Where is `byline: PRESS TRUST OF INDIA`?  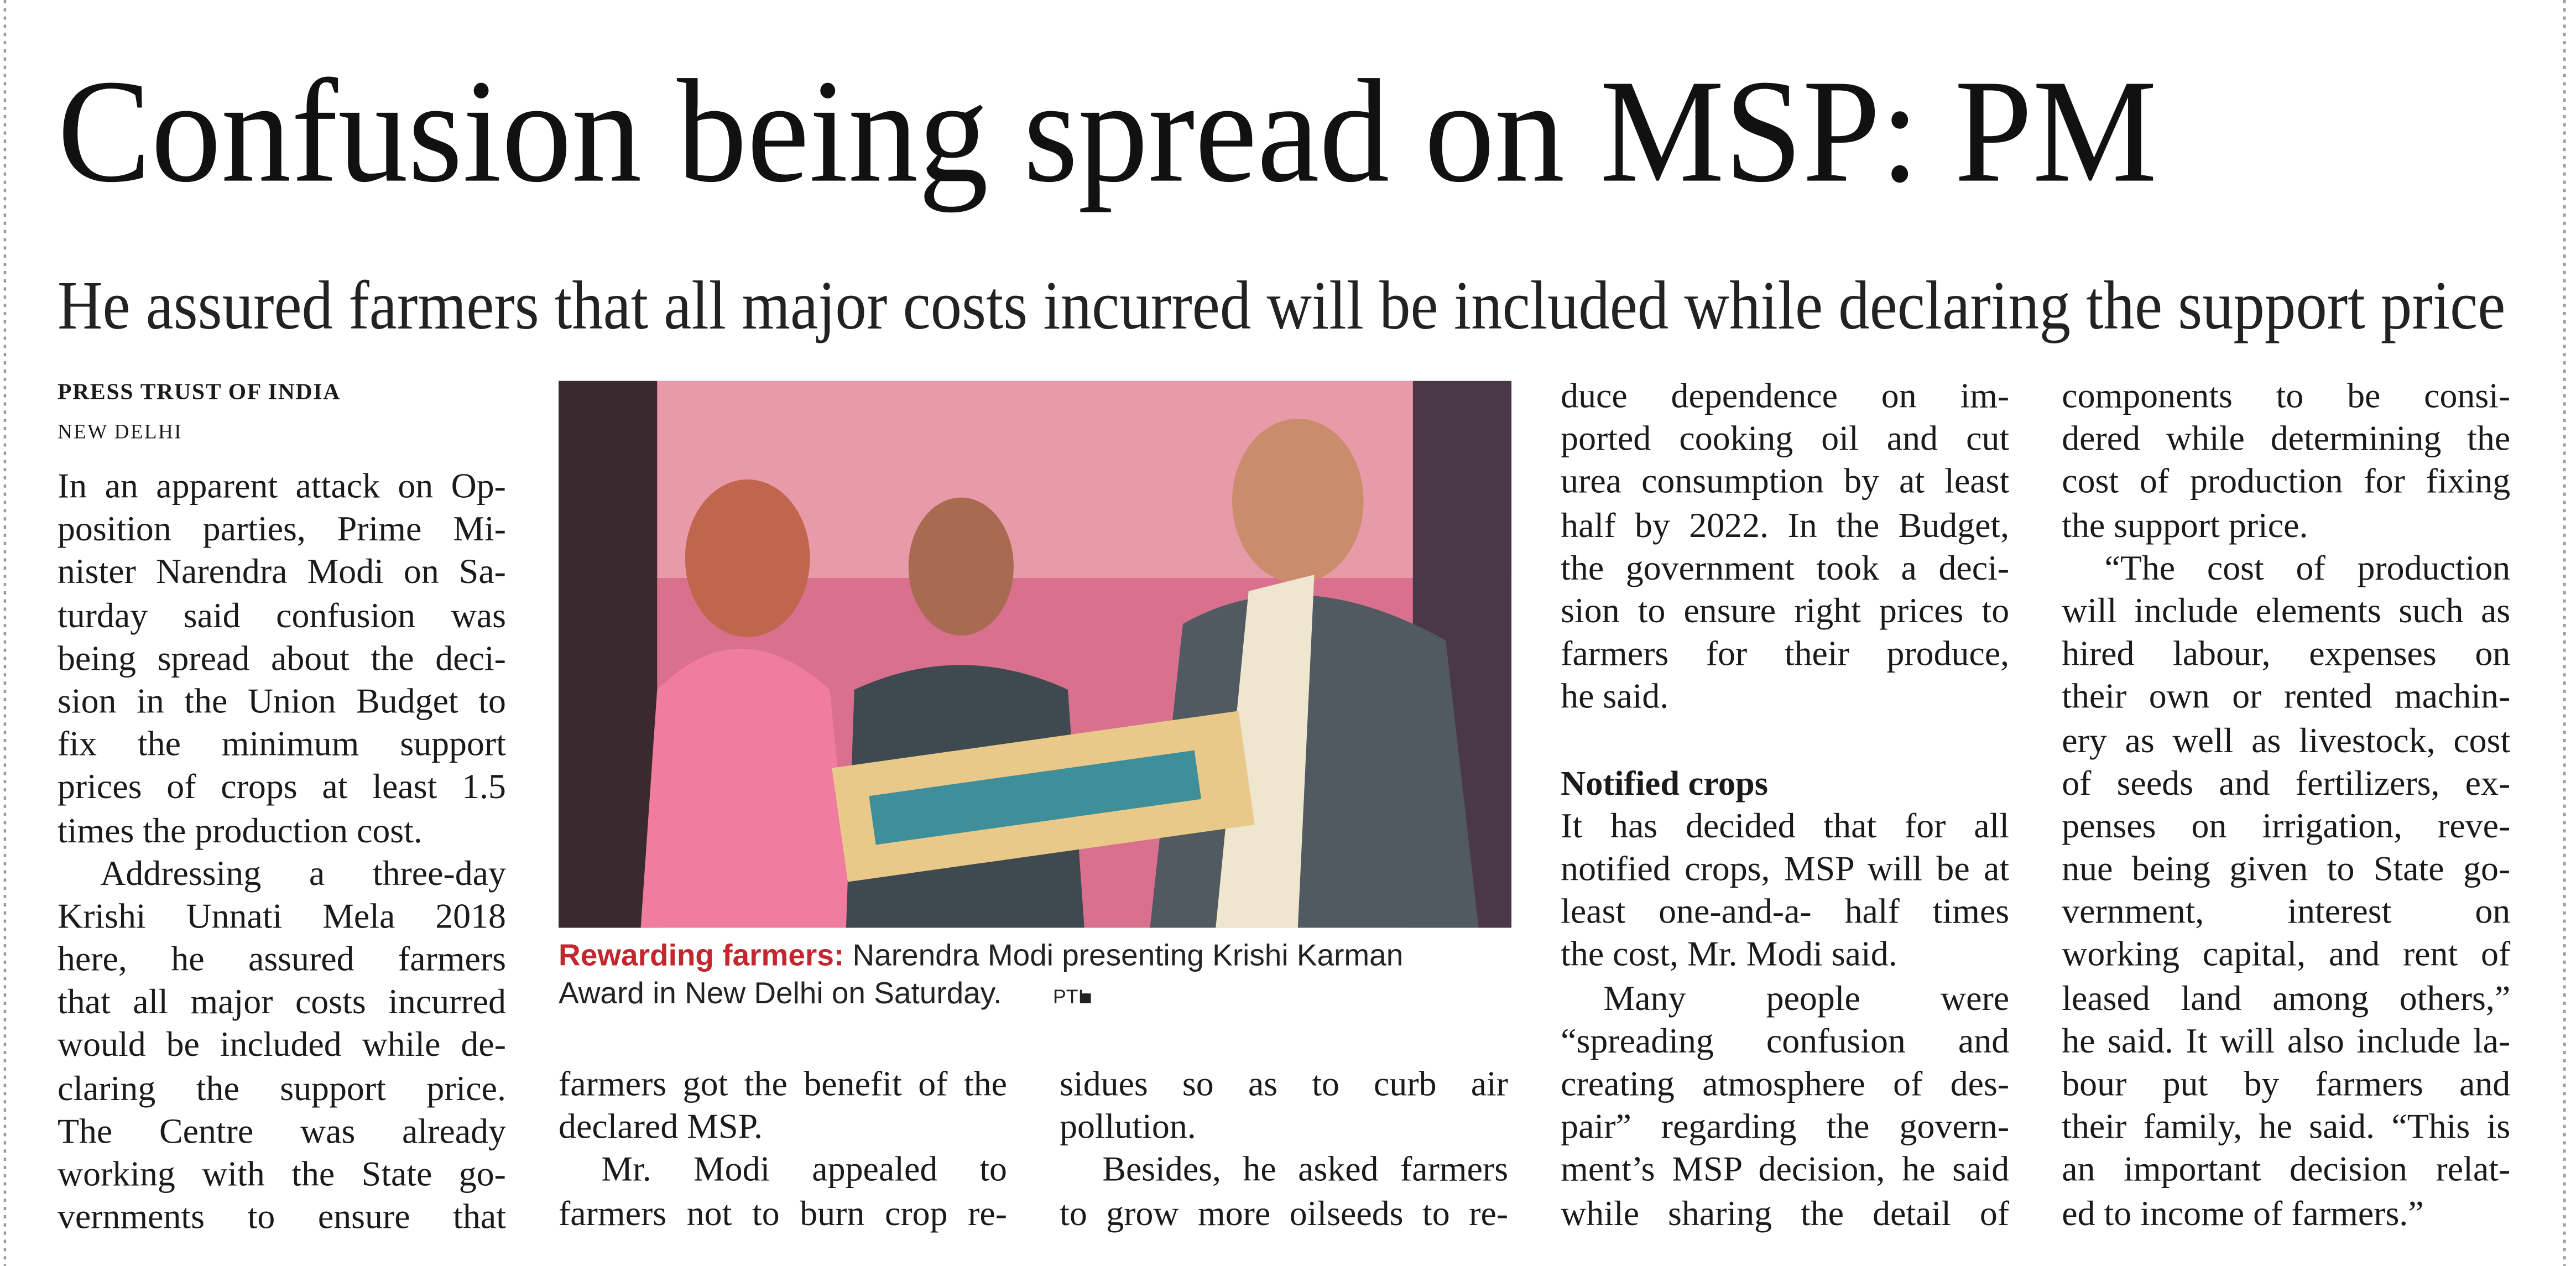 byline: PRESS TRUST OF INDIA is located at coordinates (199, 393).